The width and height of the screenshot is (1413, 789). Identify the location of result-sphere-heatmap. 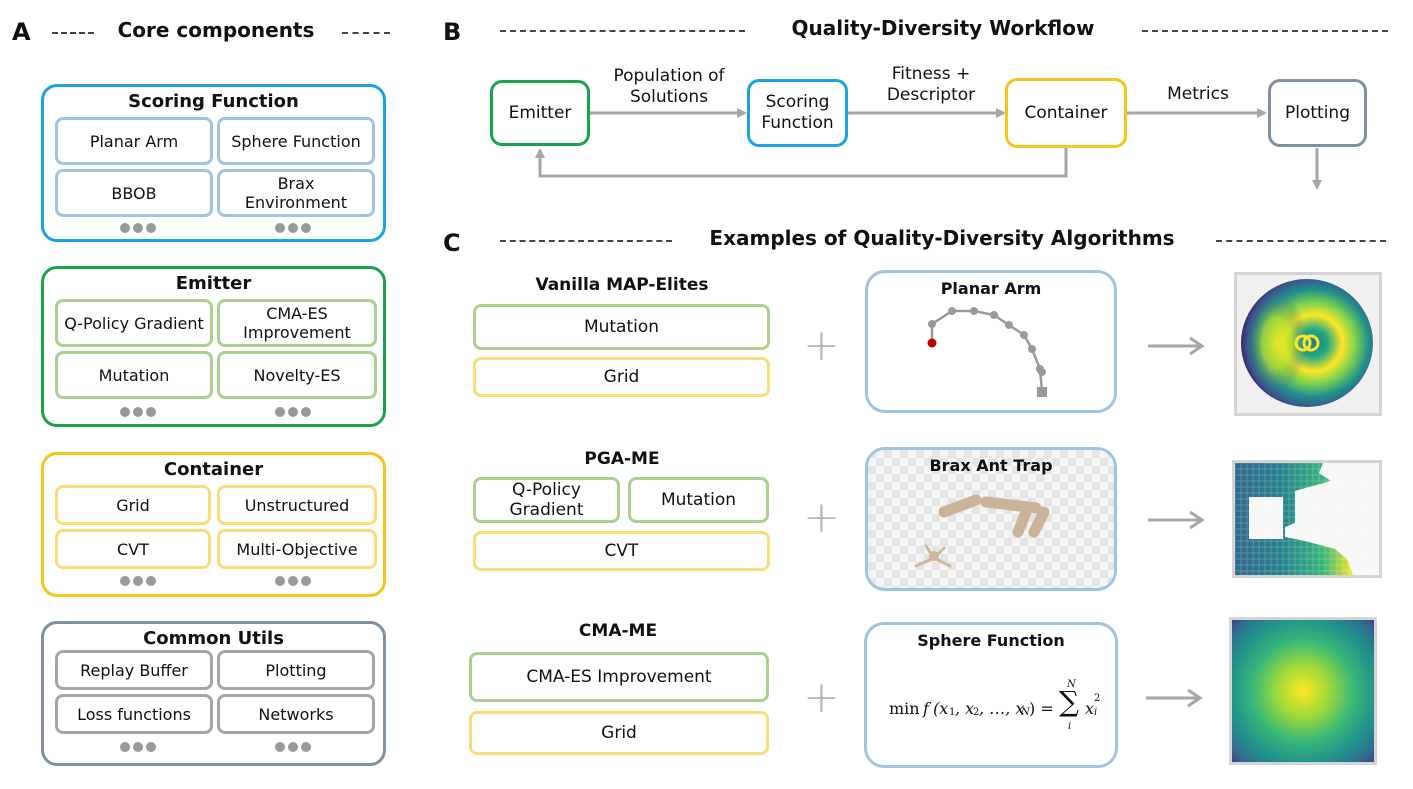
(1303, 691).